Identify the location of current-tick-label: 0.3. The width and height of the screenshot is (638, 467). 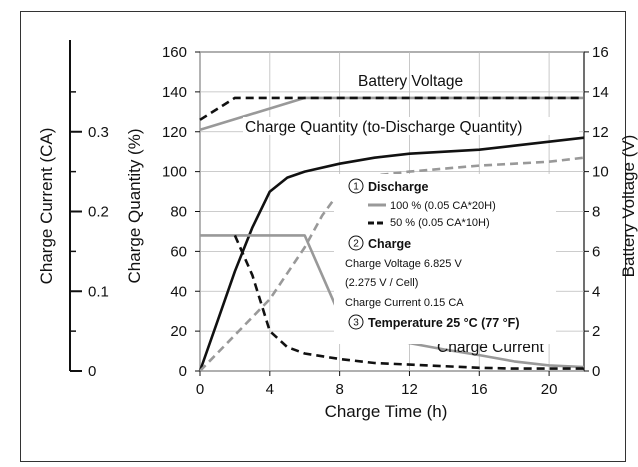
(98, 132).